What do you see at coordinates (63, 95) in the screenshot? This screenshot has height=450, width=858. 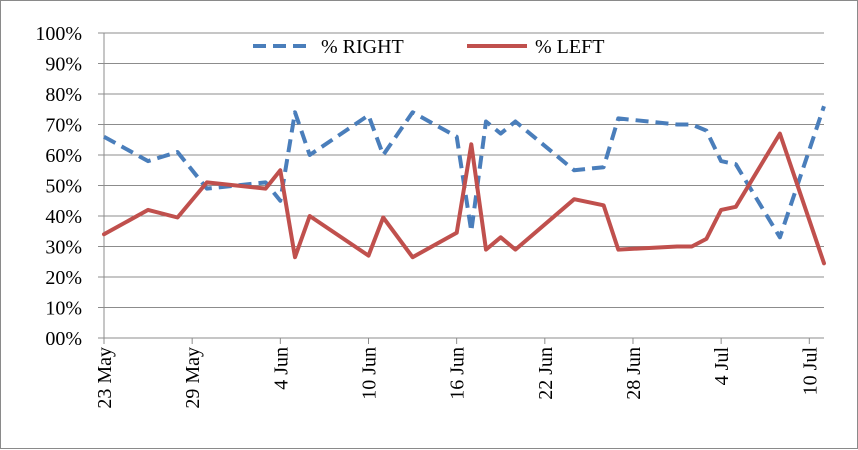 I see `y-tick-label: 80%` at bounding box center [63, 95].